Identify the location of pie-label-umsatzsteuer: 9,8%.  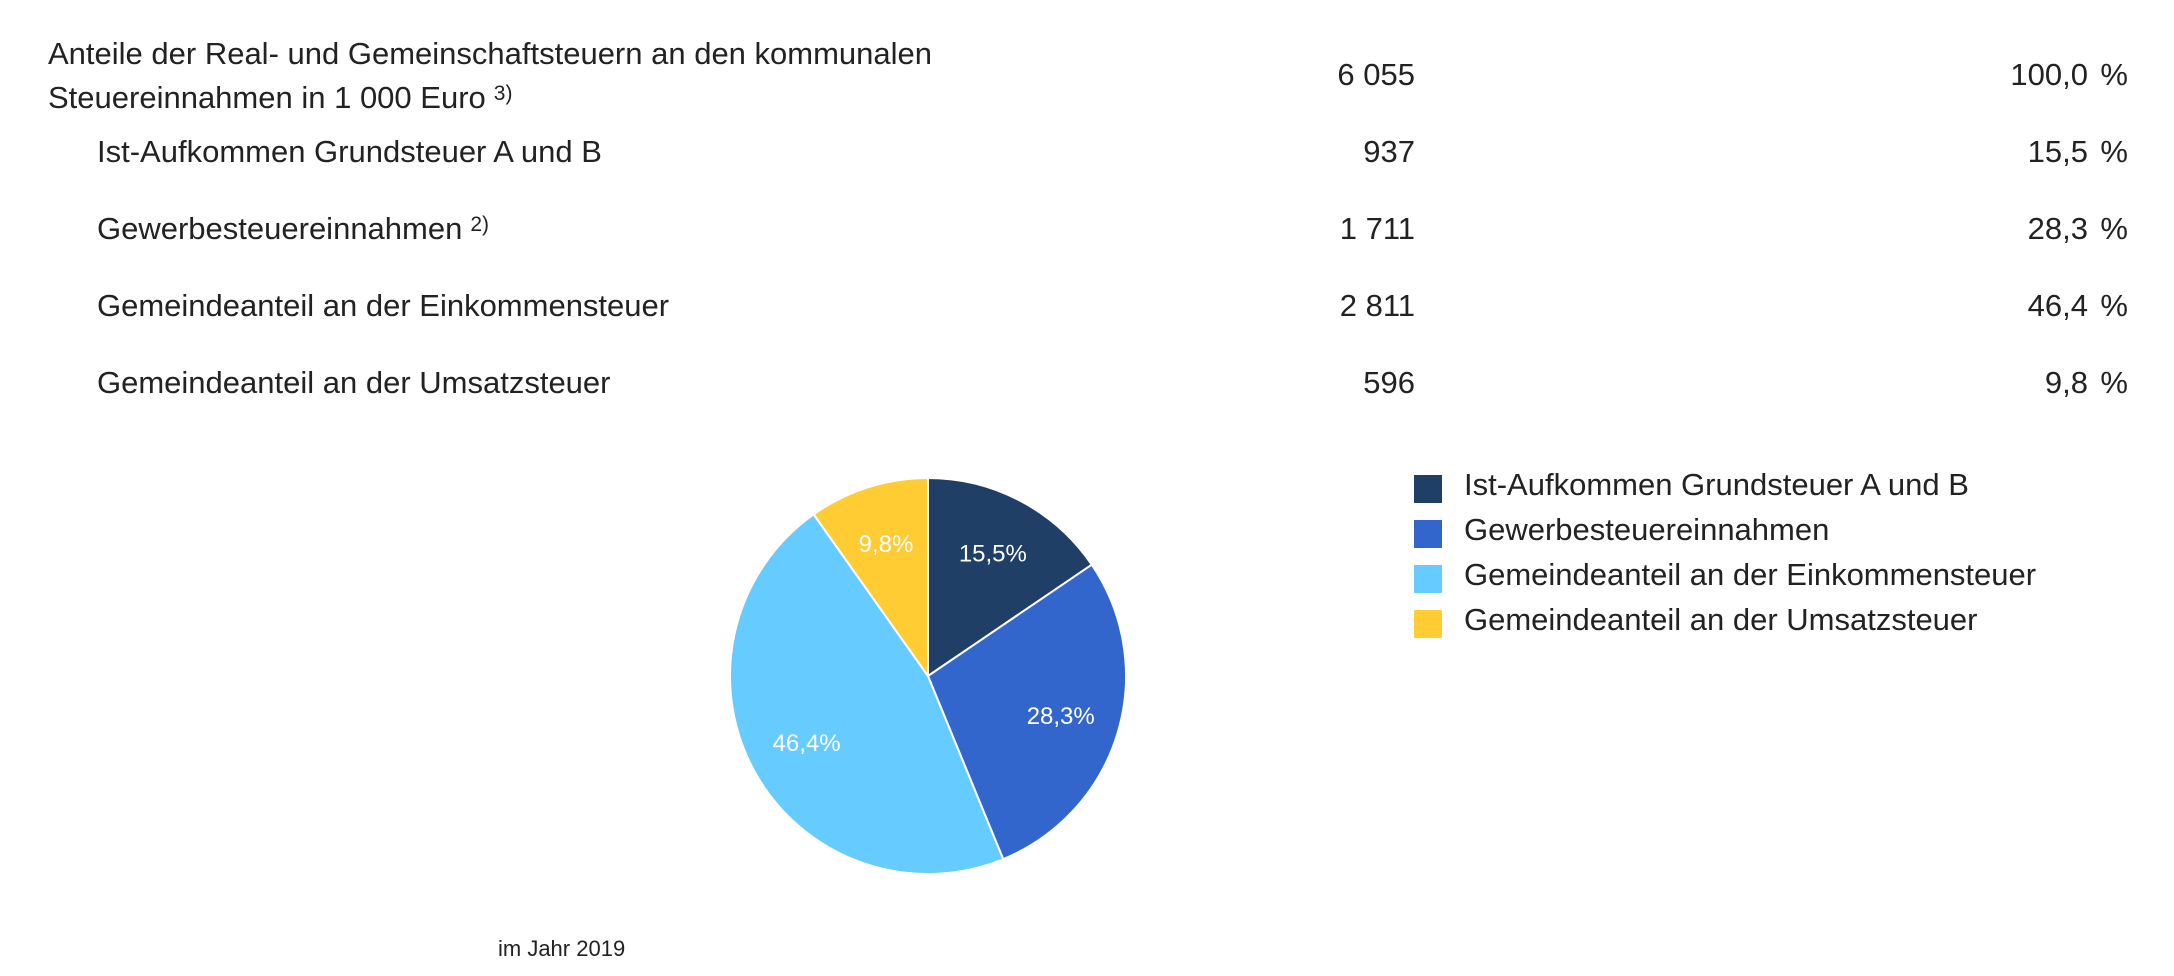
(886, 544).